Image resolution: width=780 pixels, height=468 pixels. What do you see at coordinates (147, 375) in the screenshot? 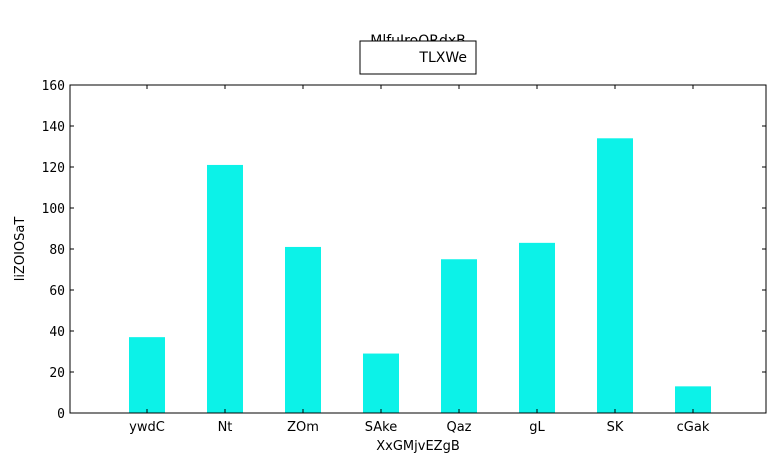
I see `bar-ywdC` at bounding box center [147, 375].